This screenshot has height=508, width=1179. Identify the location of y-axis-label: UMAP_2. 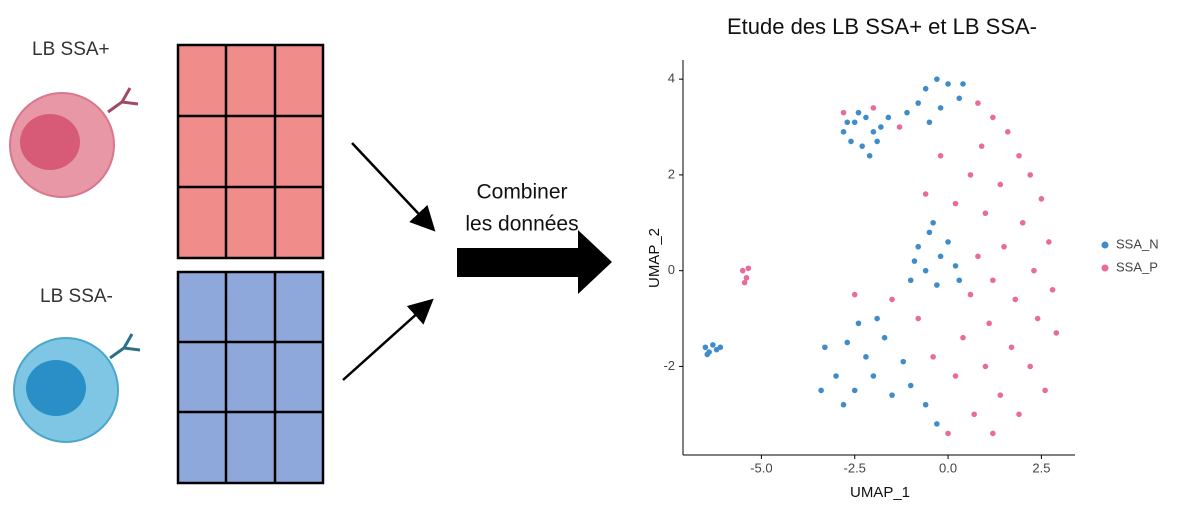
(654, 258).